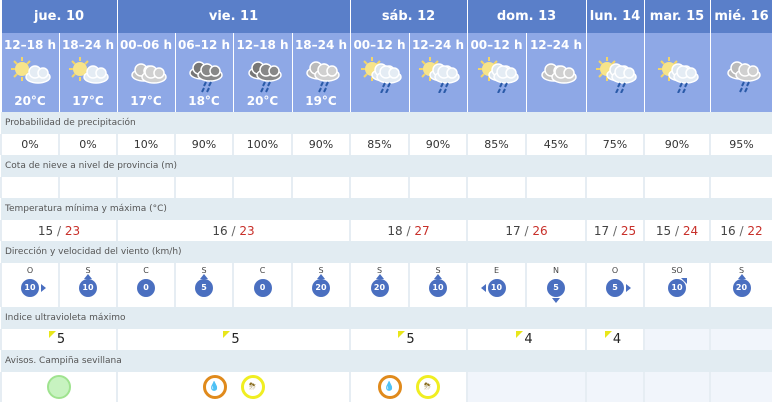  I want to click on no-warning-icon, so click(59, 387).